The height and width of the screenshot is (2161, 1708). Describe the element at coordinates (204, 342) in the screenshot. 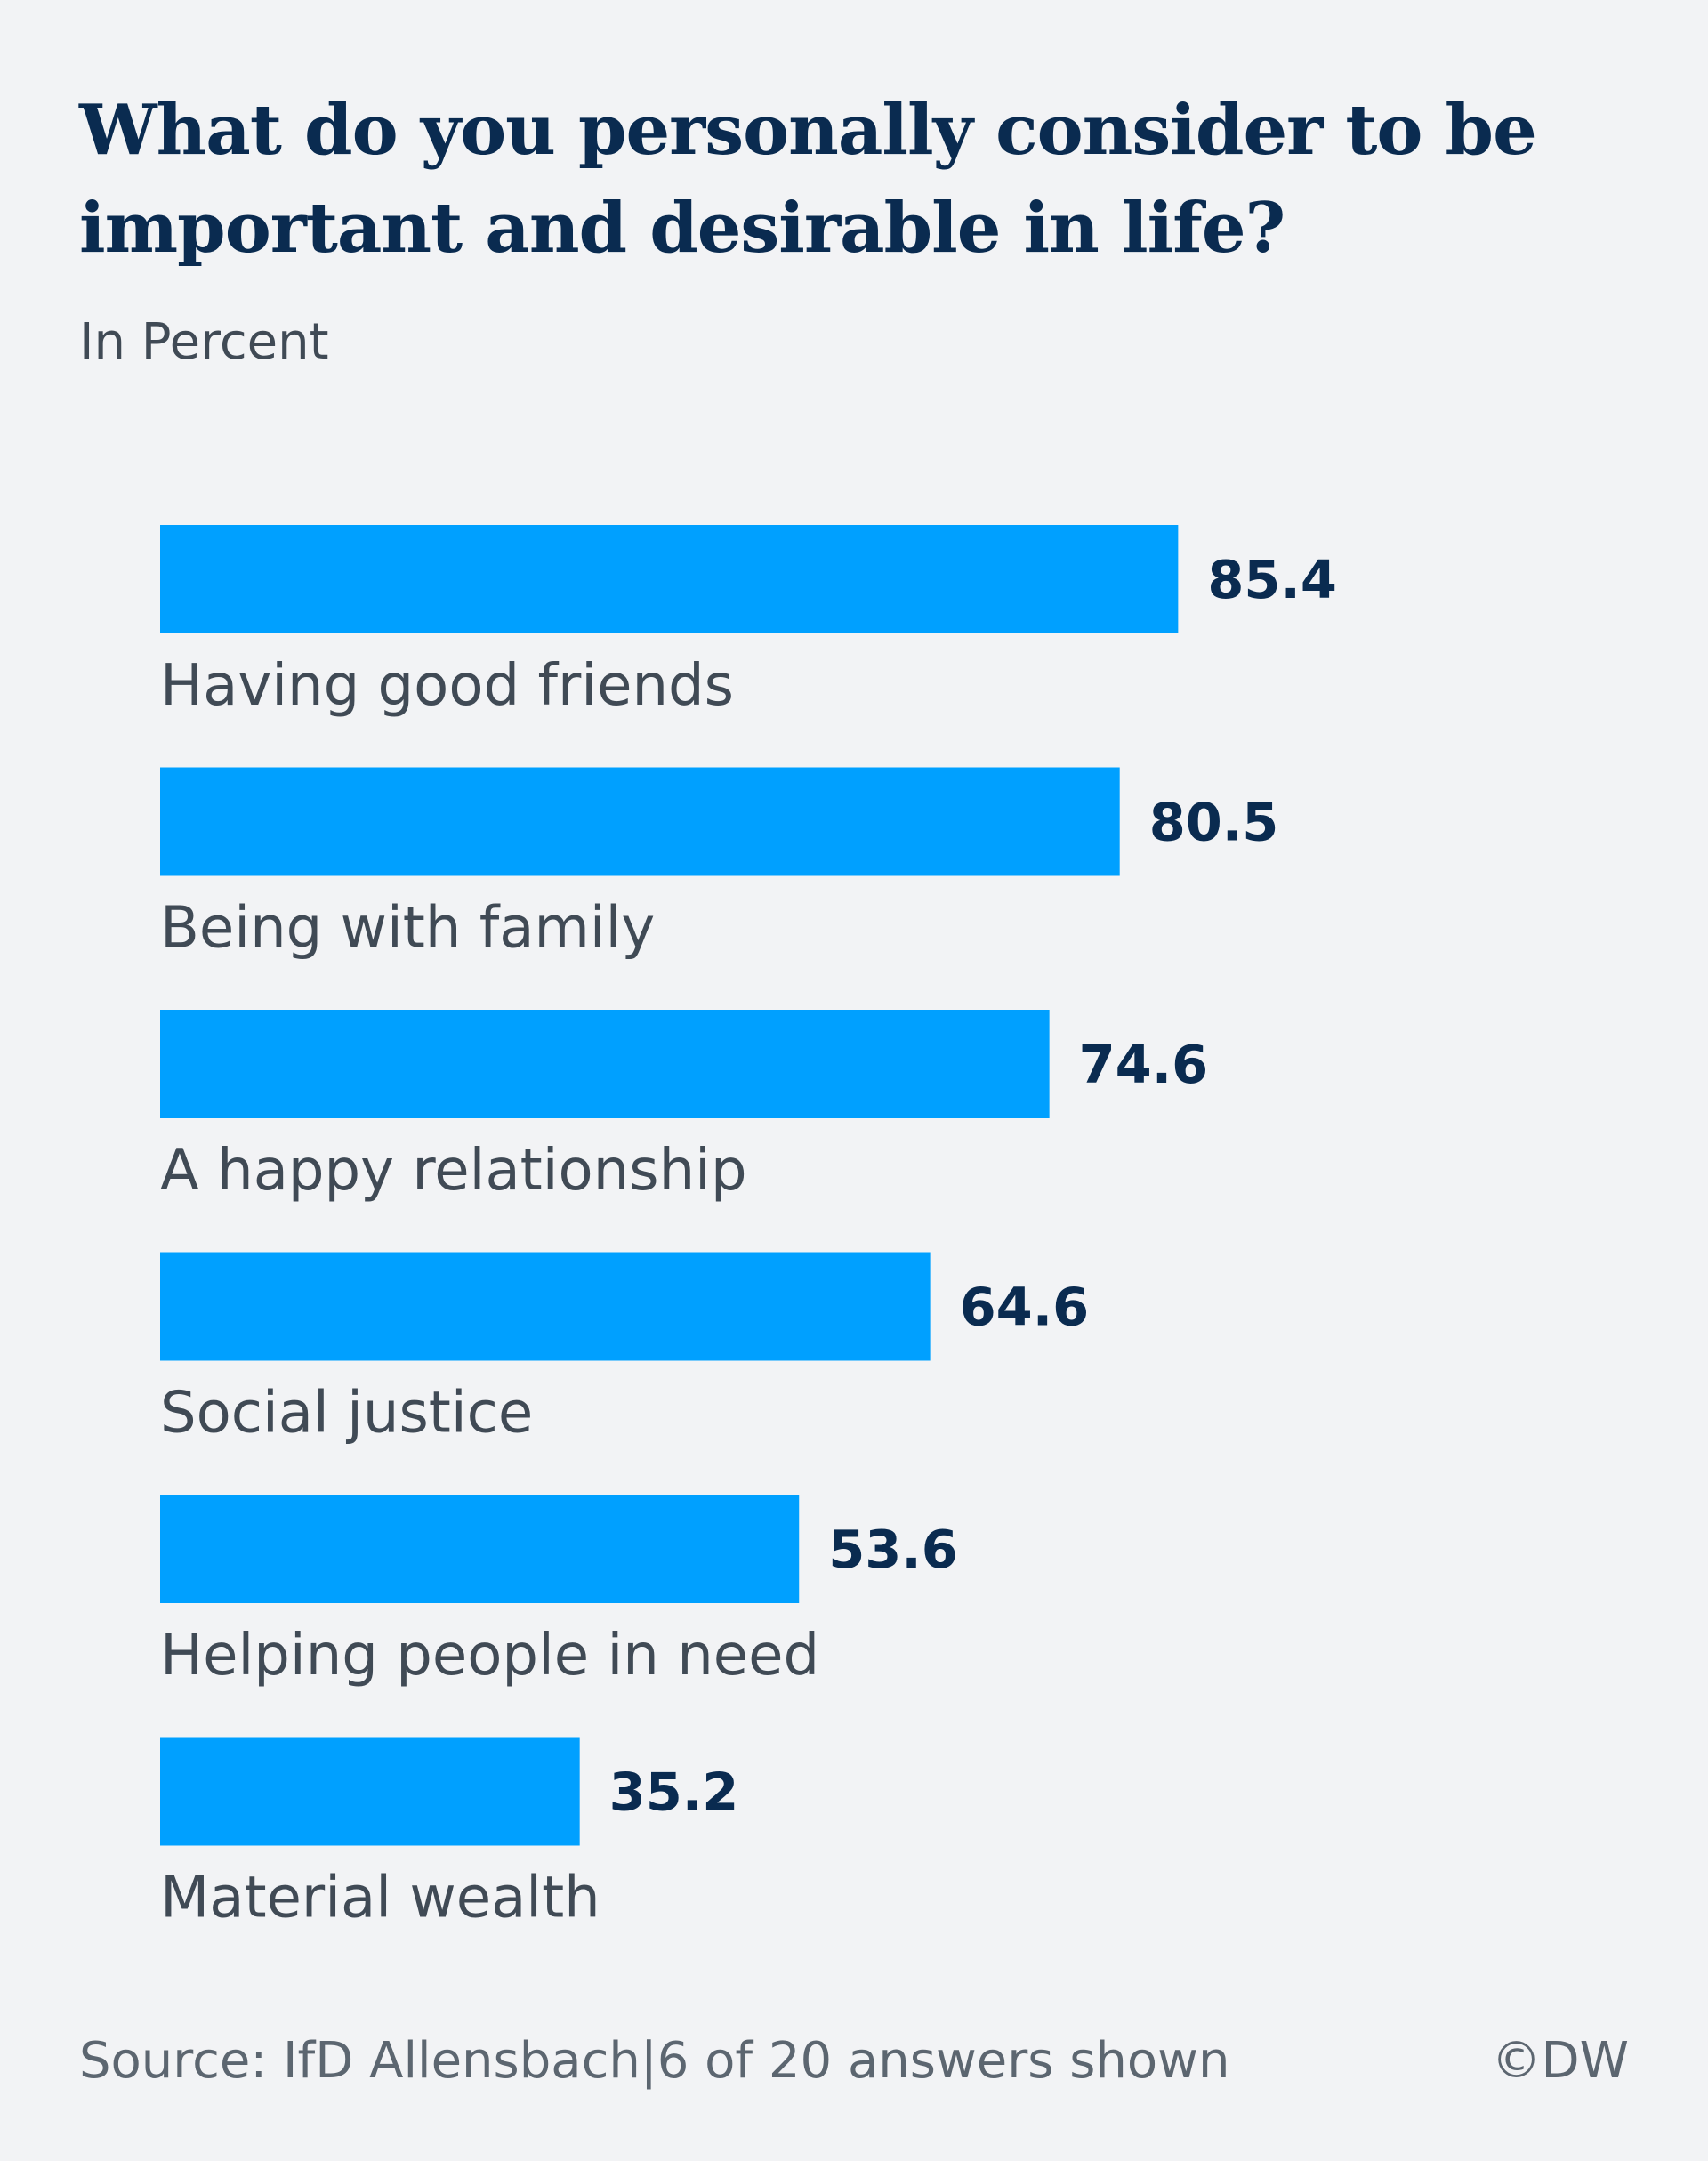

I see `chart-subtitle: In Percent` at that location.